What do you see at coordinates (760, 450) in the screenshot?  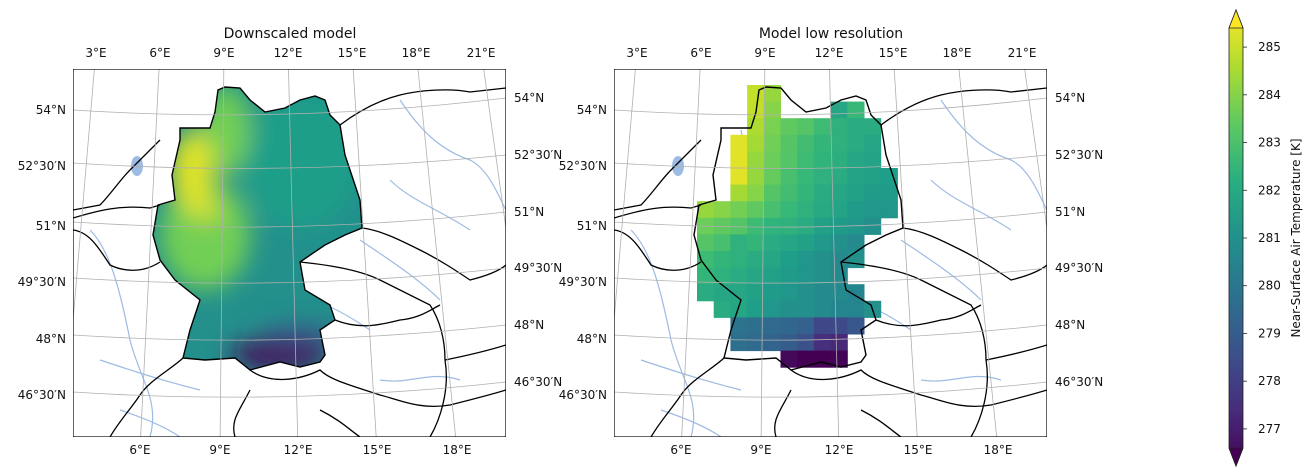 I see `bottom-longitude-label: 9°E` at bounding box center [760, 450].